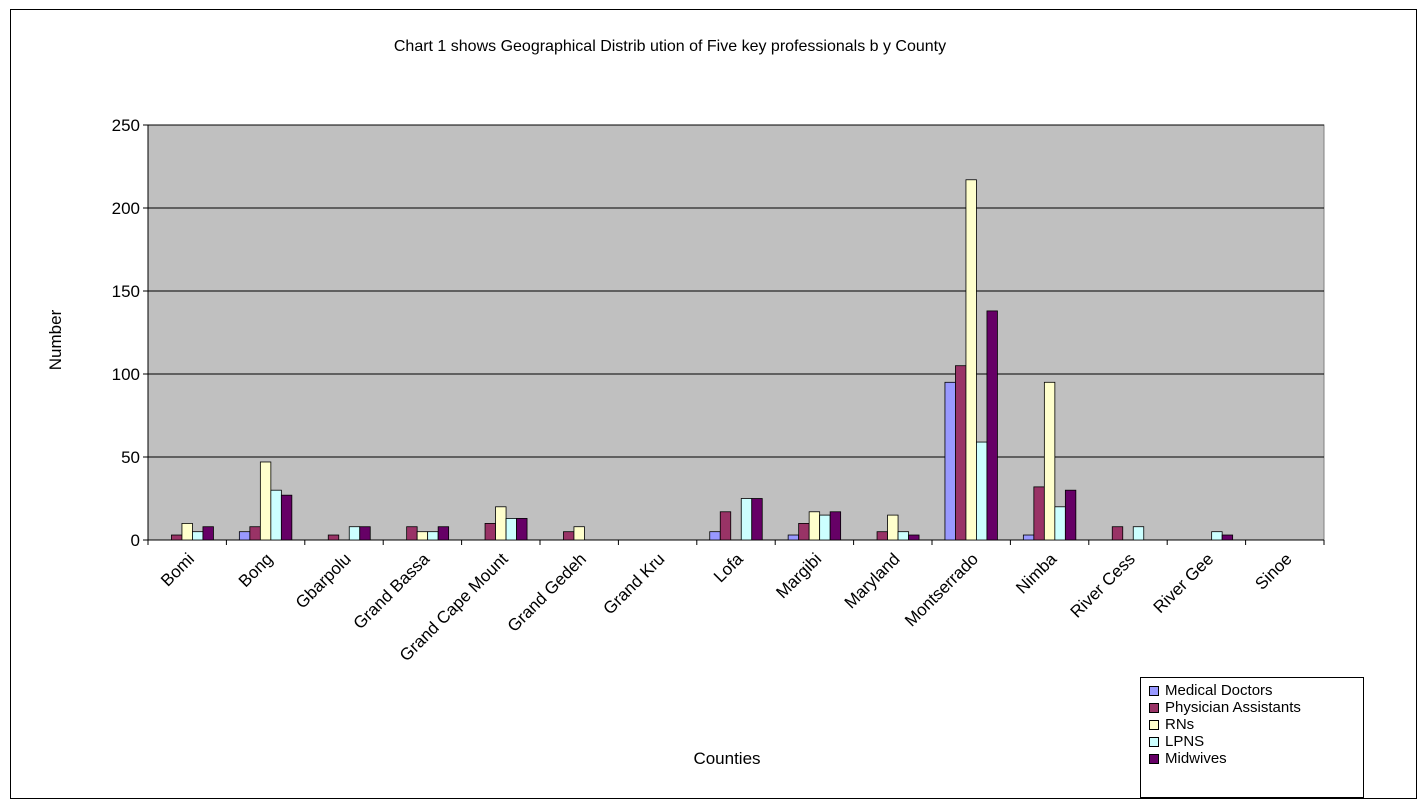 This screenshot has width=1427, height=799. I want to click on legend-item: Physician Assistants, so click(1256, 707).